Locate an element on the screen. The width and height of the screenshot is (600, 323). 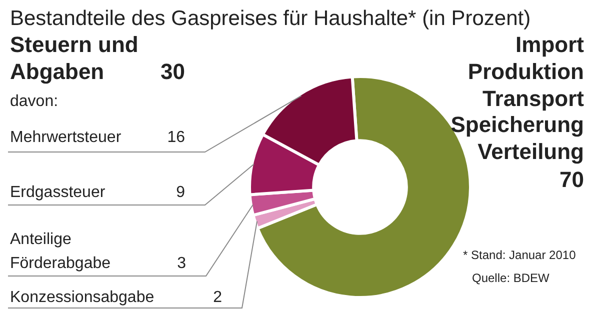
slice-label: Erdgassteuer is located at coordinates (58, 192).